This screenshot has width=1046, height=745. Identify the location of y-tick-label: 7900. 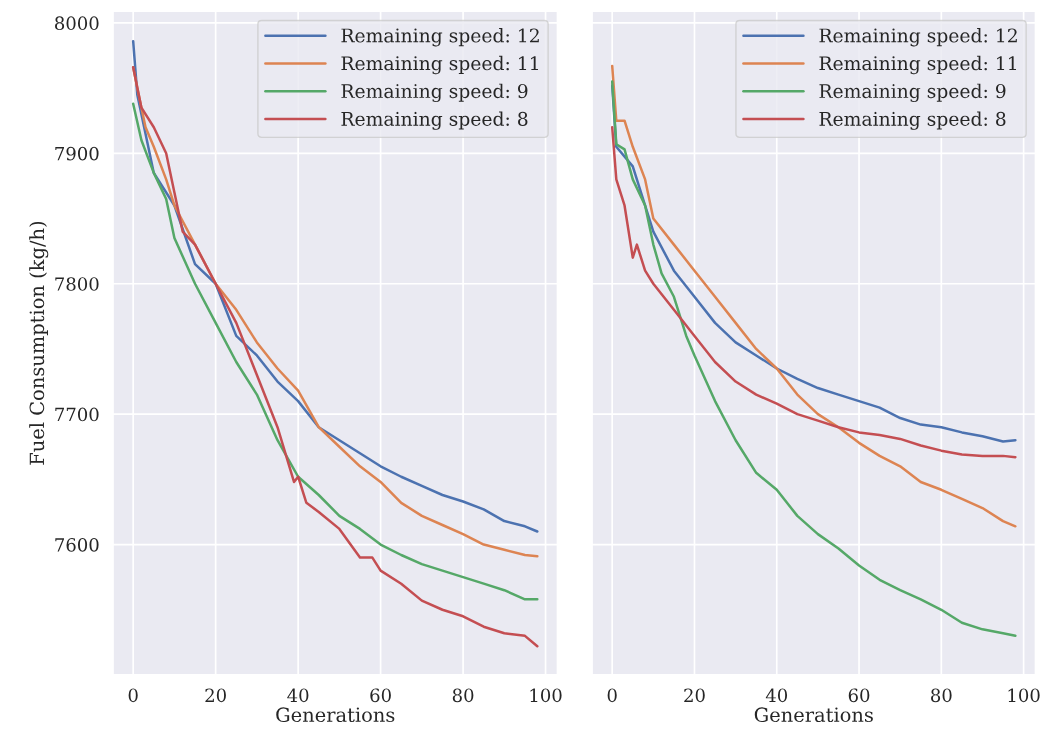
(77, 153).